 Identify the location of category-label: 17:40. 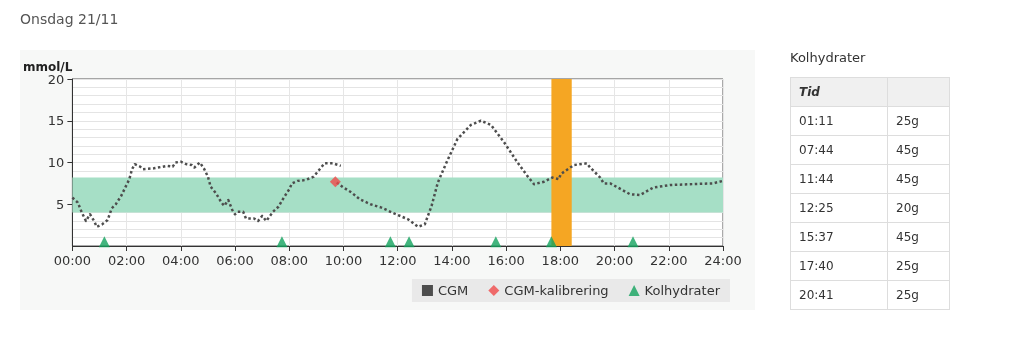
(839, 266).